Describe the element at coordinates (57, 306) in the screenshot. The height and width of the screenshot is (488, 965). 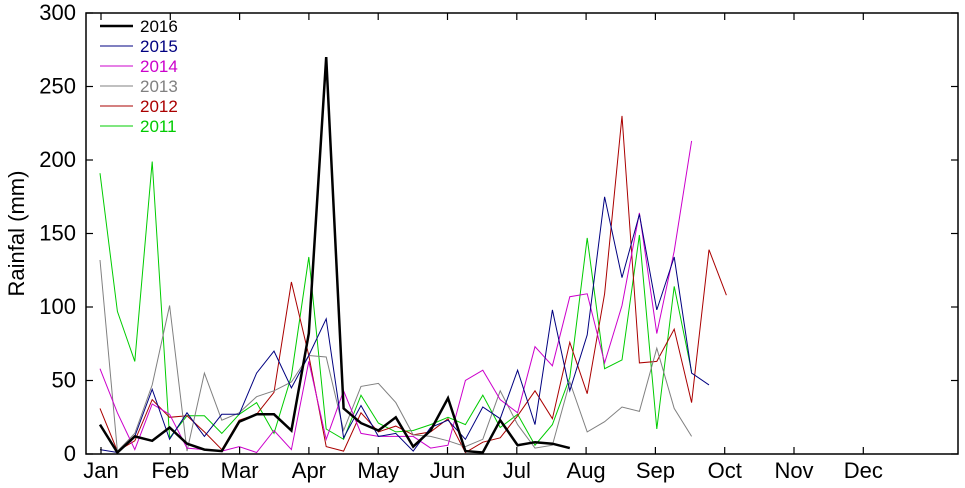
I see `y-tick-label: 100` at that location.